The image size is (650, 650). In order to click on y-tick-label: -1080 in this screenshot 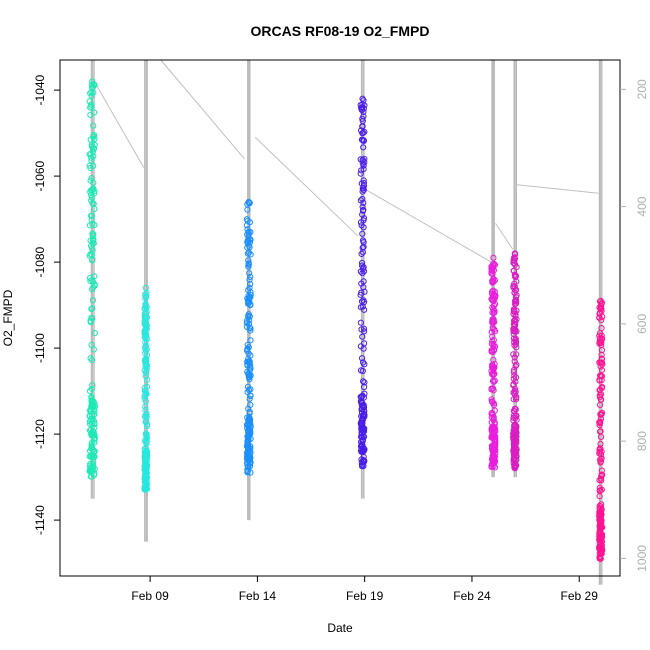, I will do `click(40, 261)`.